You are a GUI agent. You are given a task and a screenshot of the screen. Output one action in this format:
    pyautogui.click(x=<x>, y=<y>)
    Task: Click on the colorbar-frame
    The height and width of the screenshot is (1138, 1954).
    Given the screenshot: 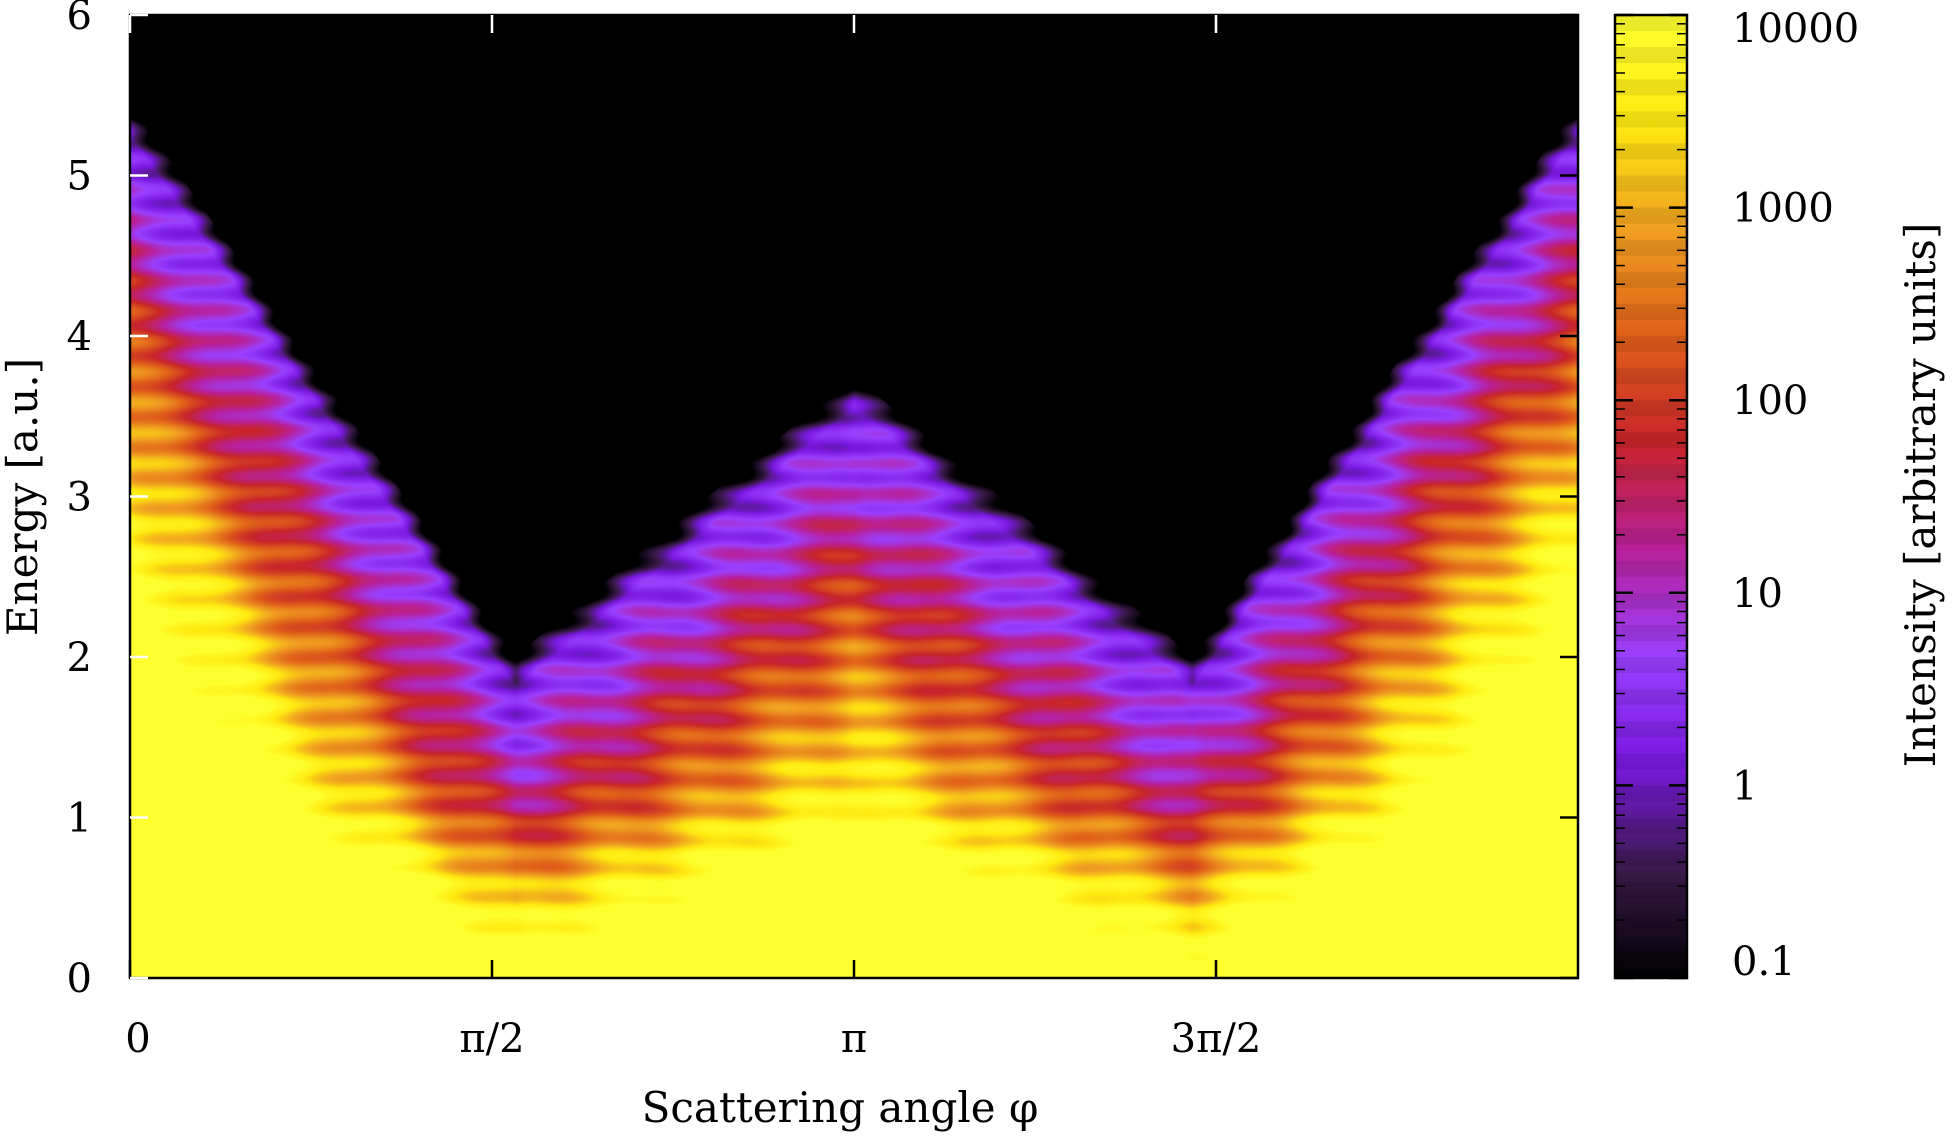 What is the action you would take?
    pyautogui.click(x=1651, y=496)
    